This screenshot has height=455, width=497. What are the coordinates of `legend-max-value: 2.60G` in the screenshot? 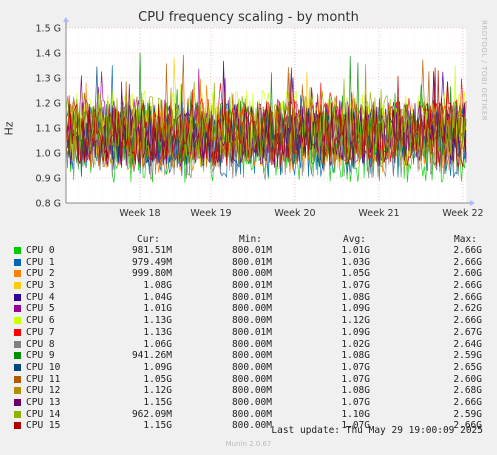 It's located at (467, 274).